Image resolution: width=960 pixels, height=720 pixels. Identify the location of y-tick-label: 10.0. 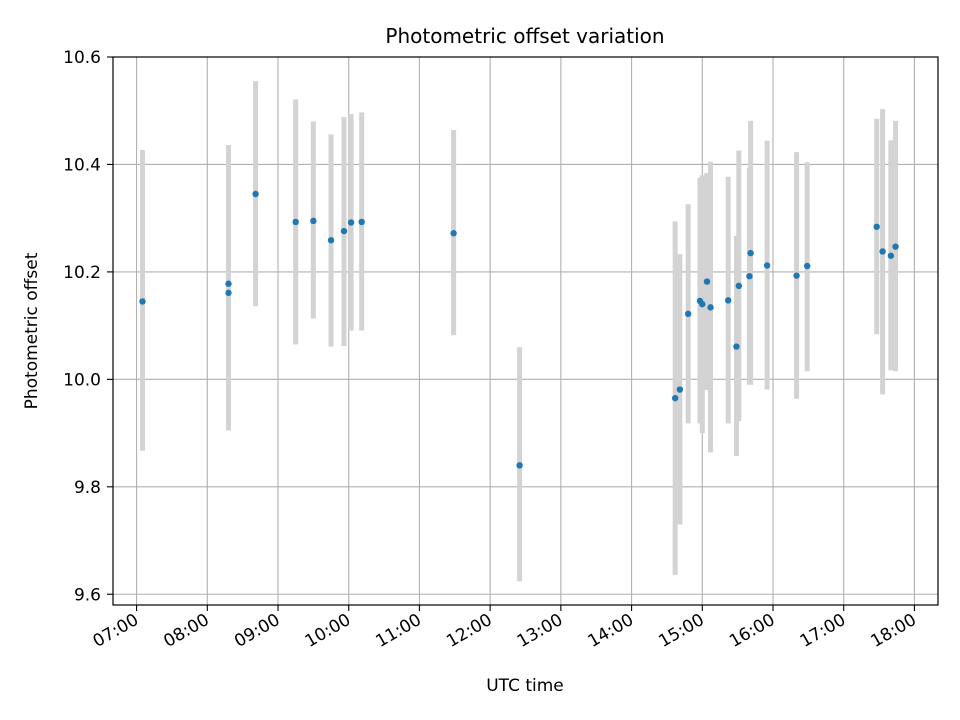
(82, 380).